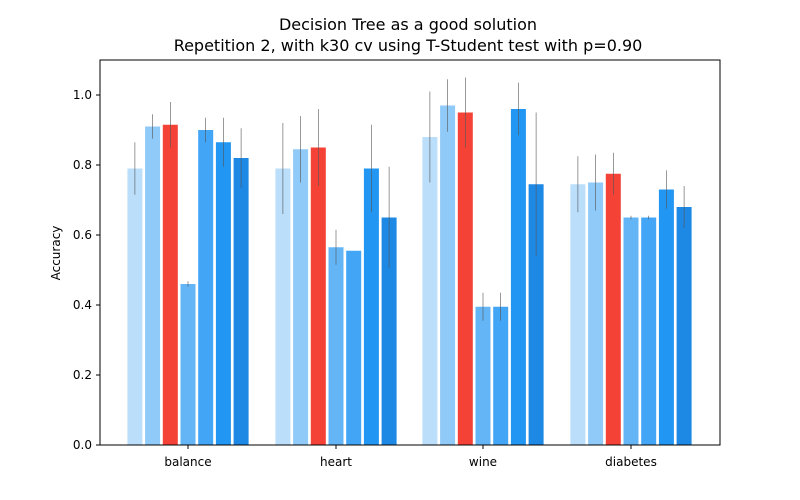 The width and height of the screenshot is (800, 500). What do you see at coordinates (410, 457) in the screenshot?
I see `x-axis: balance heart wine diabetes` at bounding box center [410, 457].